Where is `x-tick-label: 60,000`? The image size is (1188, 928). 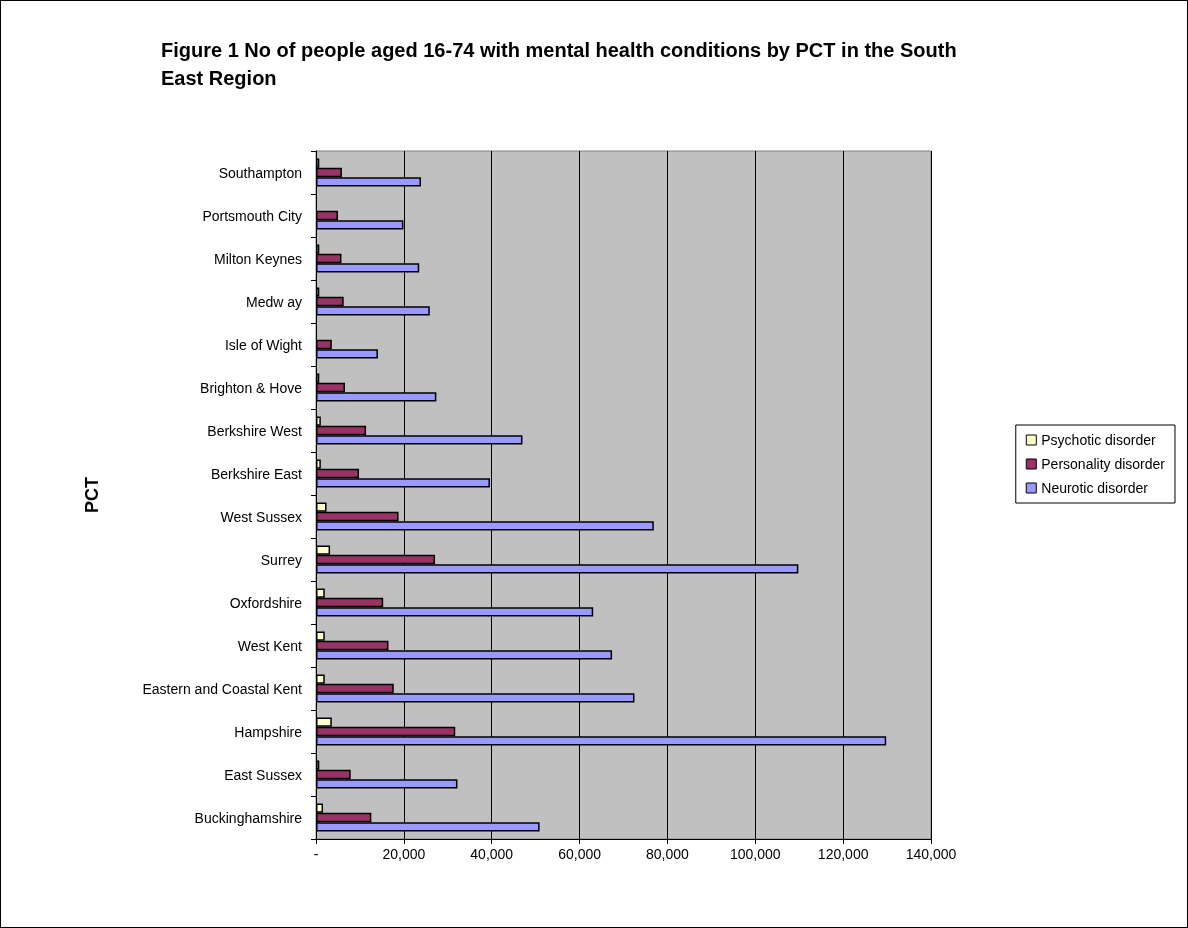
x-tick-label: 60,000 is located at coordinates (580, 854).